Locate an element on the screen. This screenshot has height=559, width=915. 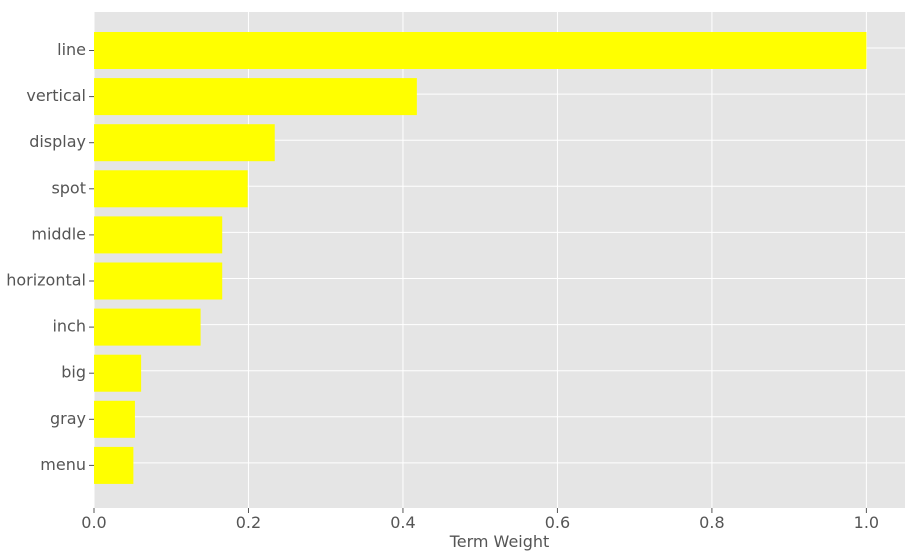
y-tick-label: middle is located at coordinates (58, 233).